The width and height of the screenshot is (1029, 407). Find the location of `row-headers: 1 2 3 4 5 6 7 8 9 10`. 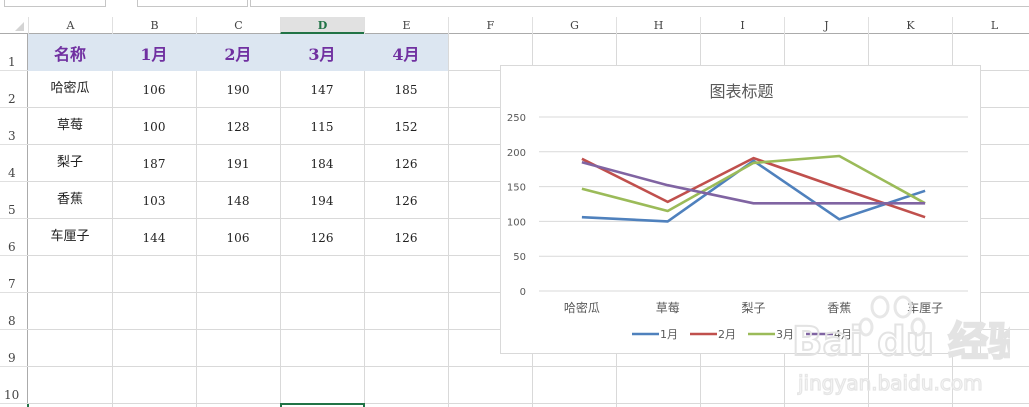

row-headers: 1 2 3 4 5 6 7 8 9 10 is located at coordinates (14, 220).